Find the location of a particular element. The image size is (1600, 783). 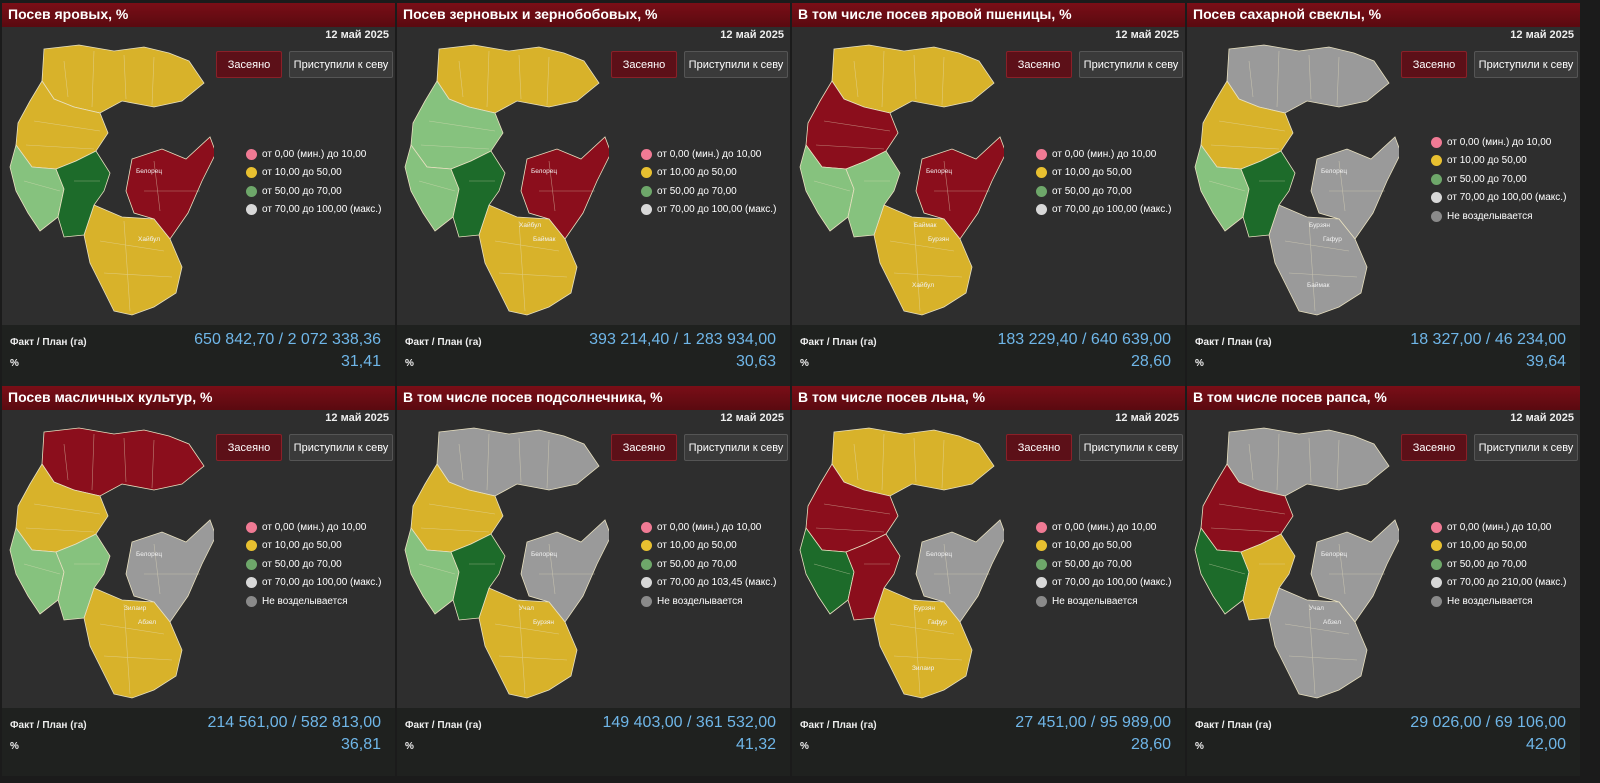

fact-plan-value: 149 403,00 / 361 532,00 is located at coordinates (689, 722).